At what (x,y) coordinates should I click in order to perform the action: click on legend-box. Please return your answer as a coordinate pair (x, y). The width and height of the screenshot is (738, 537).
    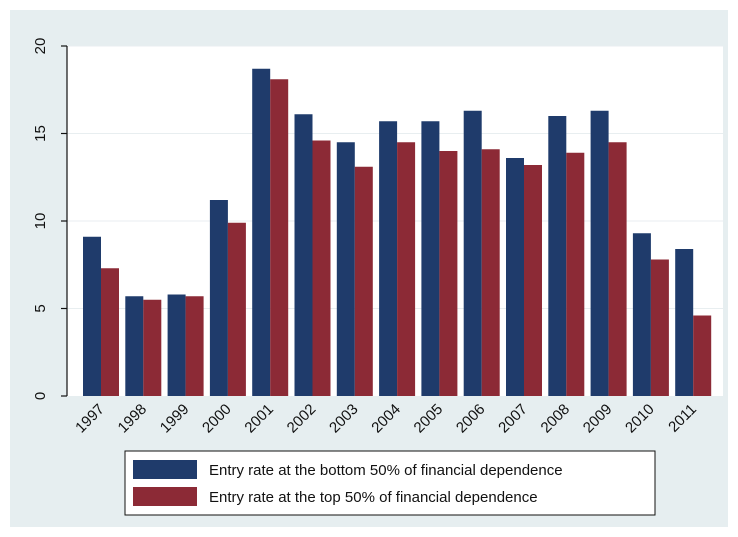
    Looking at the image, I should click on (390, 483).